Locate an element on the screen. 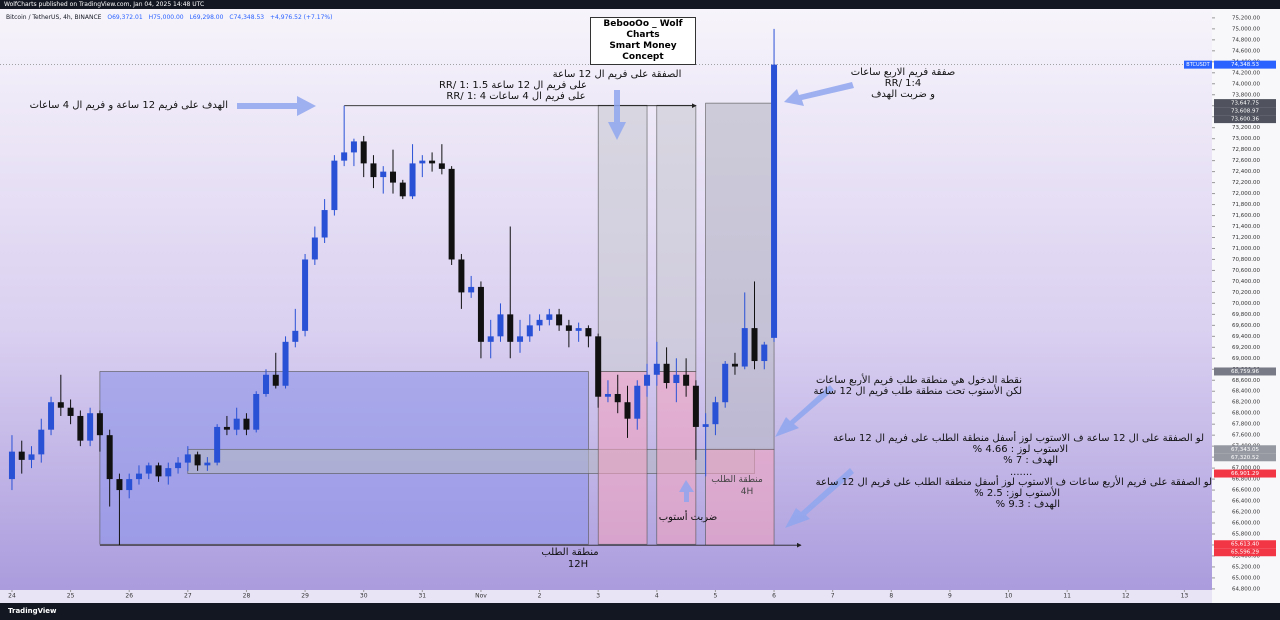 Image resolution: width=1280 pixels, height=620 pixels. ohlc: L69,298.00 is located at coordinates (206, 17).